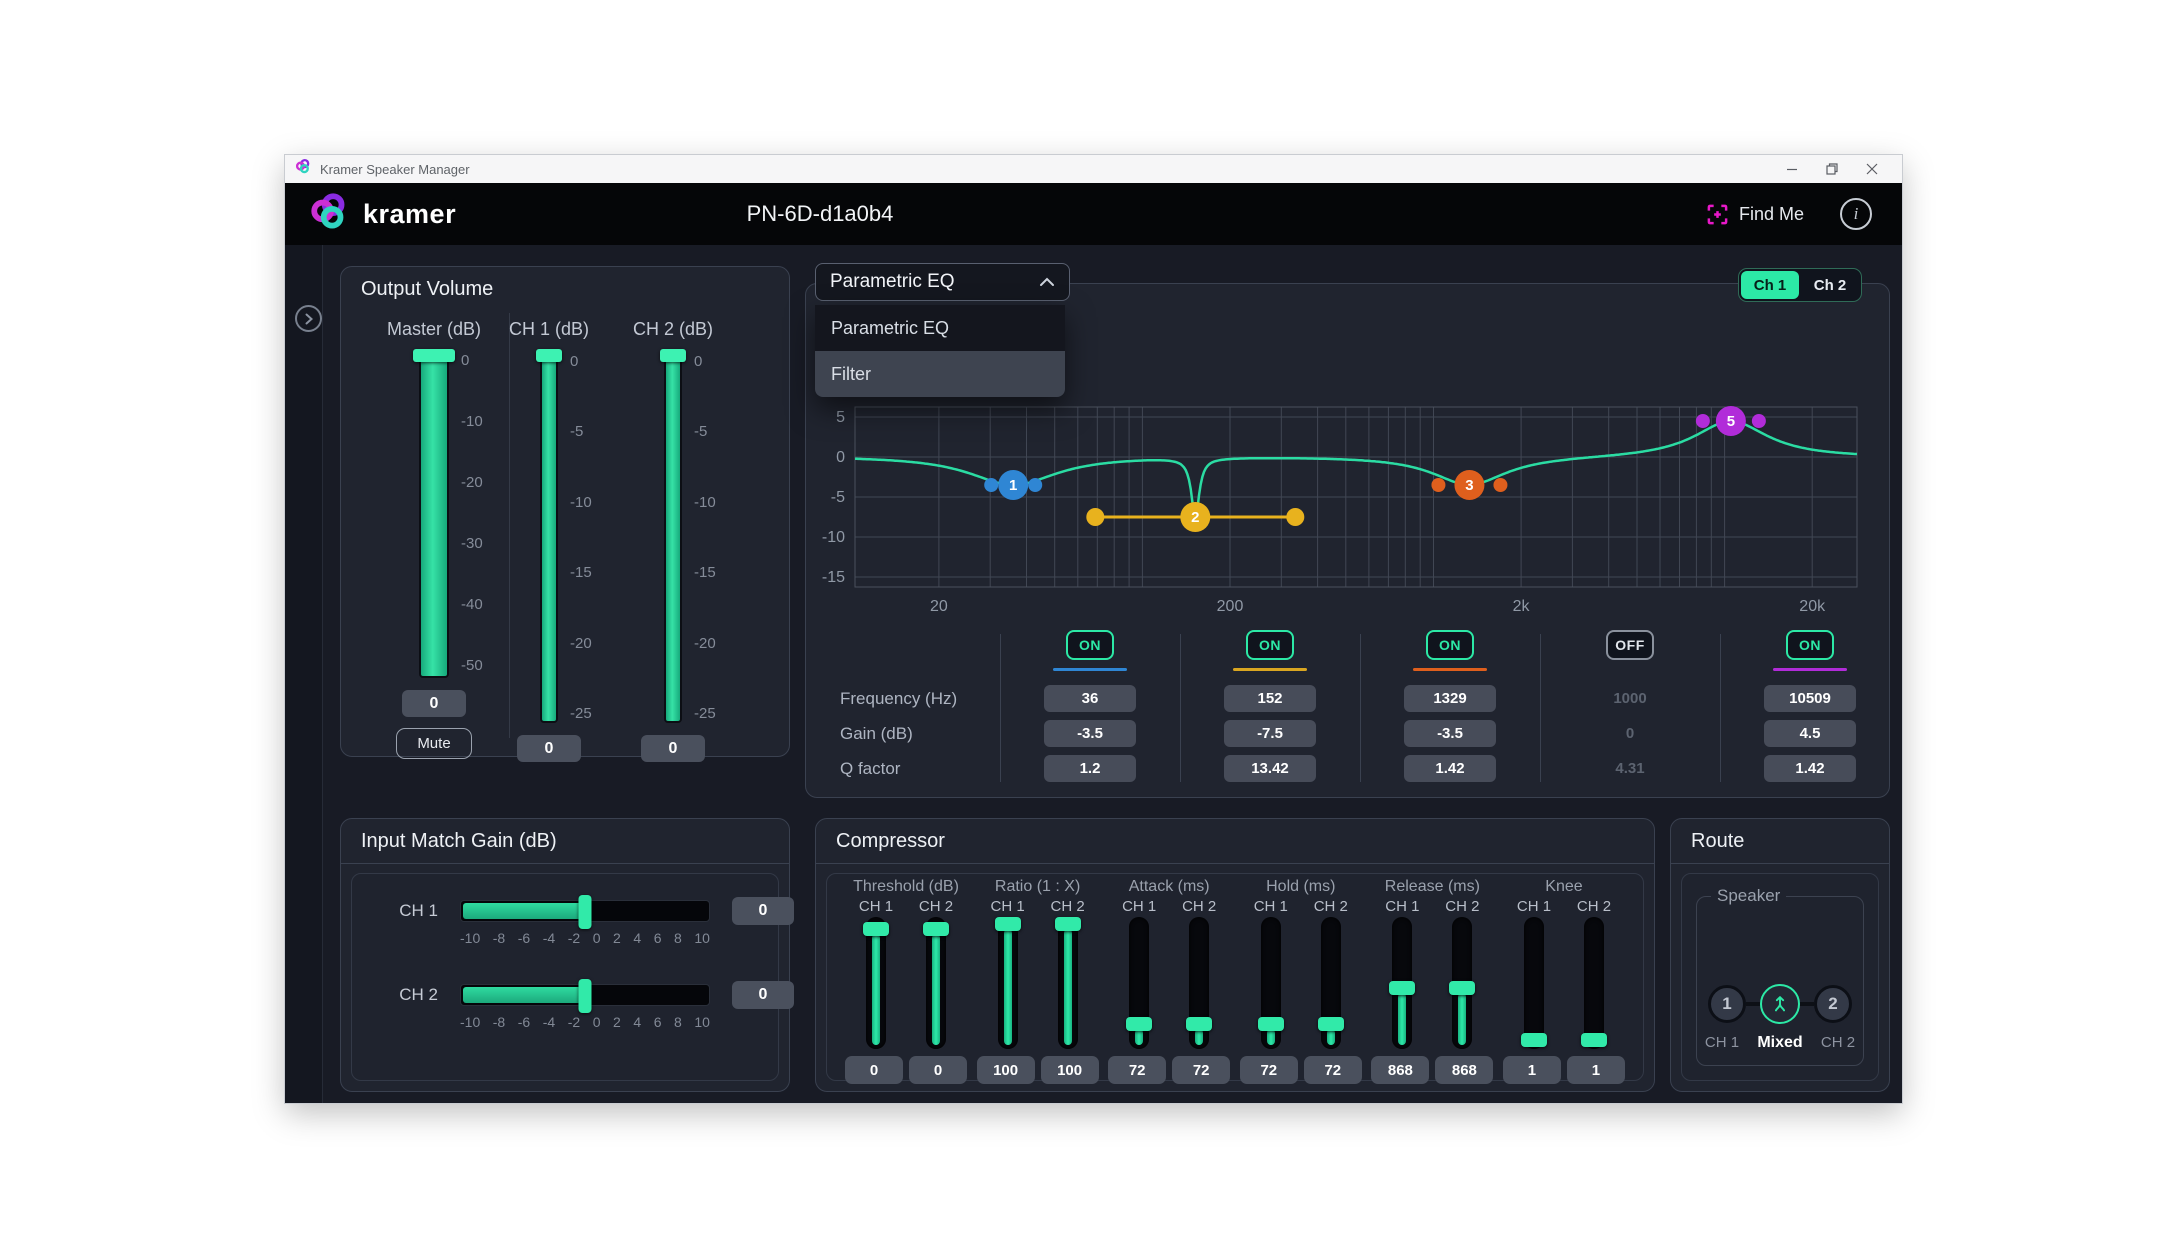 Image resolution: width=2160 pixels, height=1258 pixels. I want to click on eq-band-3-q-factor: 1.42, so click(1450, 768).